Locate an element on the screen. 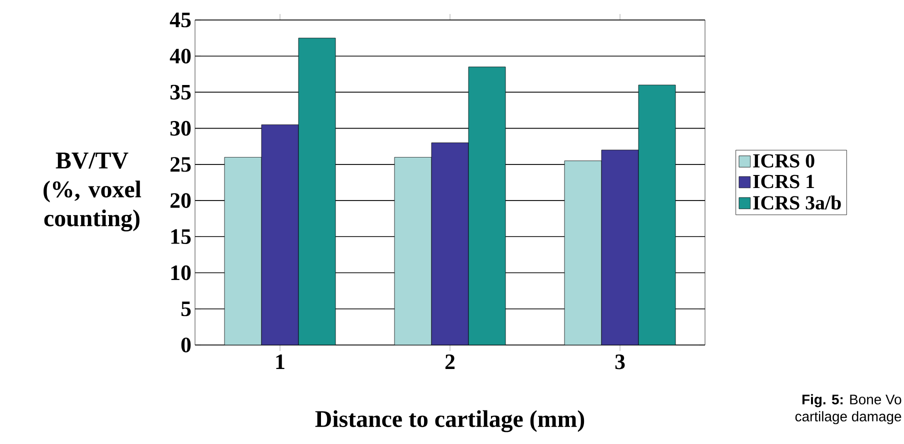 The height and width of the screenshot is (444, 904). y-tick-label: 10 is located at coordinates (181, 272).